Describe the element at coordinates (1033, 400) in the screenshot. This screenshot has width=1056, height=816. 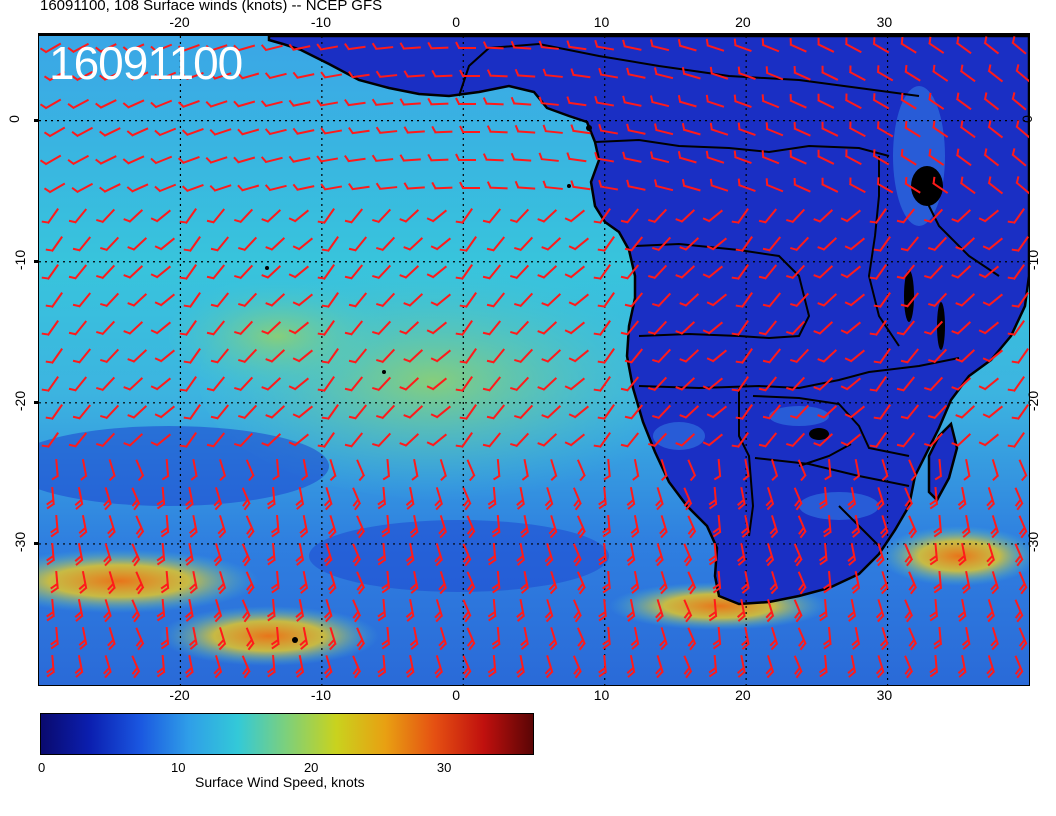
I see `lat-tick-right: -20` at that location.